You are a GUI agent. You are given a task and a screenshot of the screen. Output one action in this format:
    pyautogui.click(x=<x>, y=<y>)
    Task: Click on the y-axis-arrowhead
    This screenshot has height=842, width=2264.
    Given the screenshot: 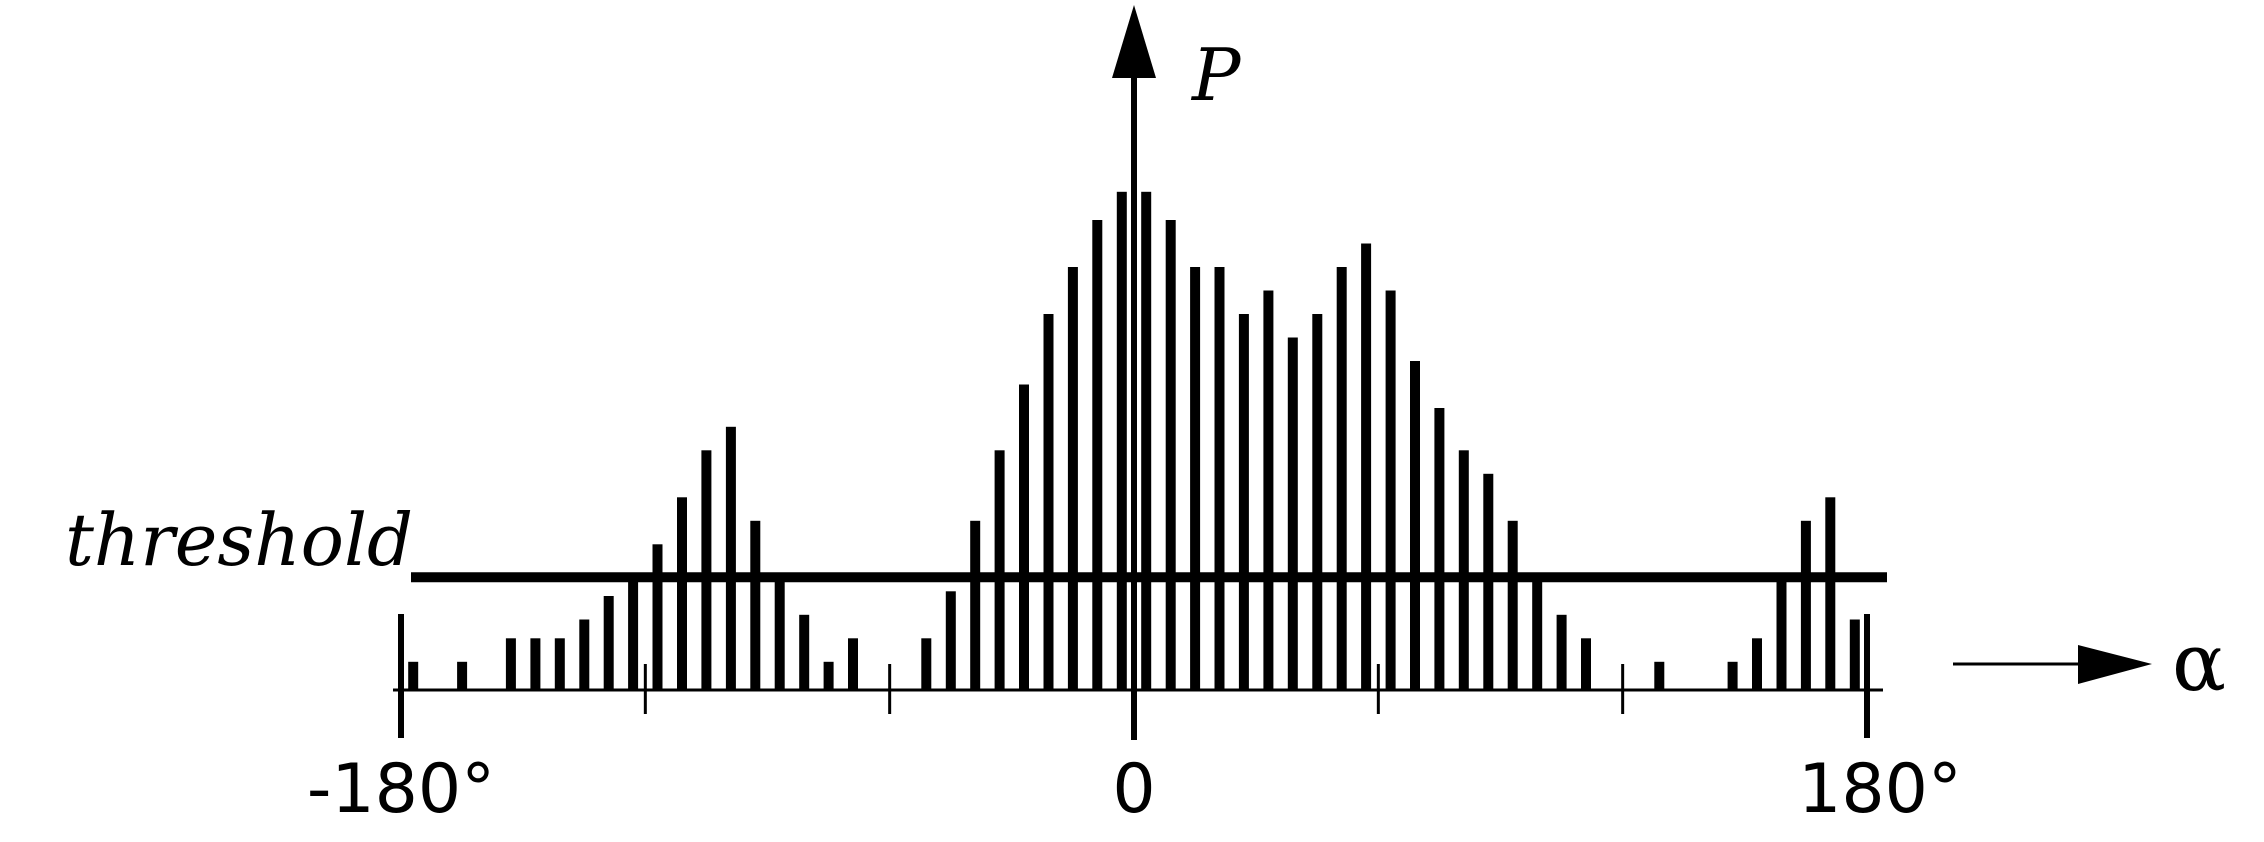 What is the action you would take?
    pyautogui.click(x=1134, y=41)
    